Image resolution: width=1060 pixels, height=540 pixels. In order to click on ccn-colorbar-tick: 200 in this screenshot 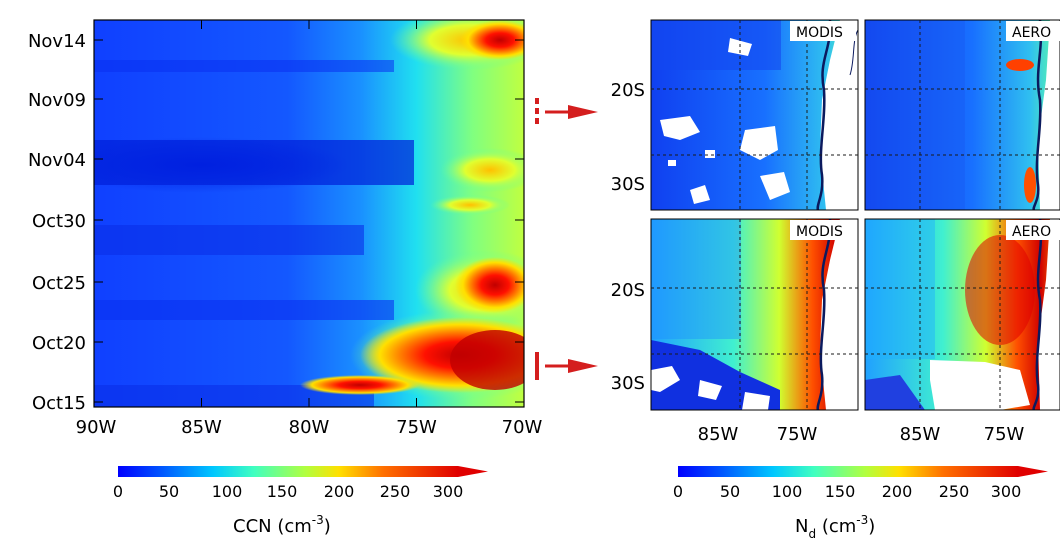, I will do `click(339, 491)`.